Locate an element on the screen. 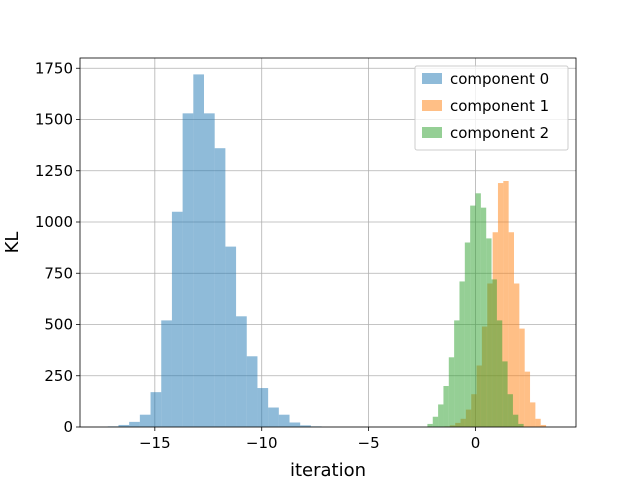 This screenshot has height=480, width=640. y-tick-label: 0 is located at coordinates (68, 427).